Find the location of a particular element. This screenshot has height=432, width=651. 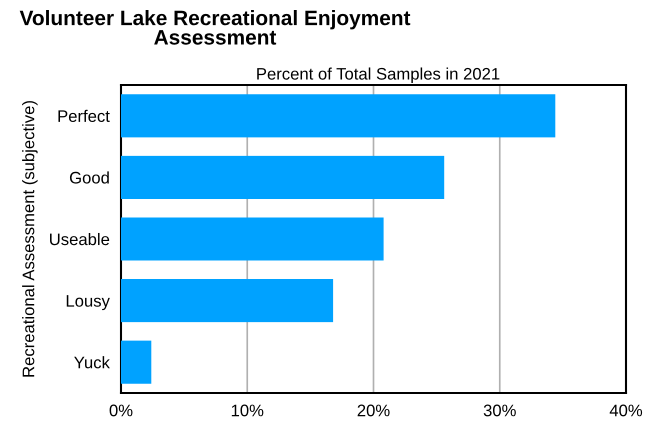

y-tick-label: Yuck is located at coordinates (92, 362).